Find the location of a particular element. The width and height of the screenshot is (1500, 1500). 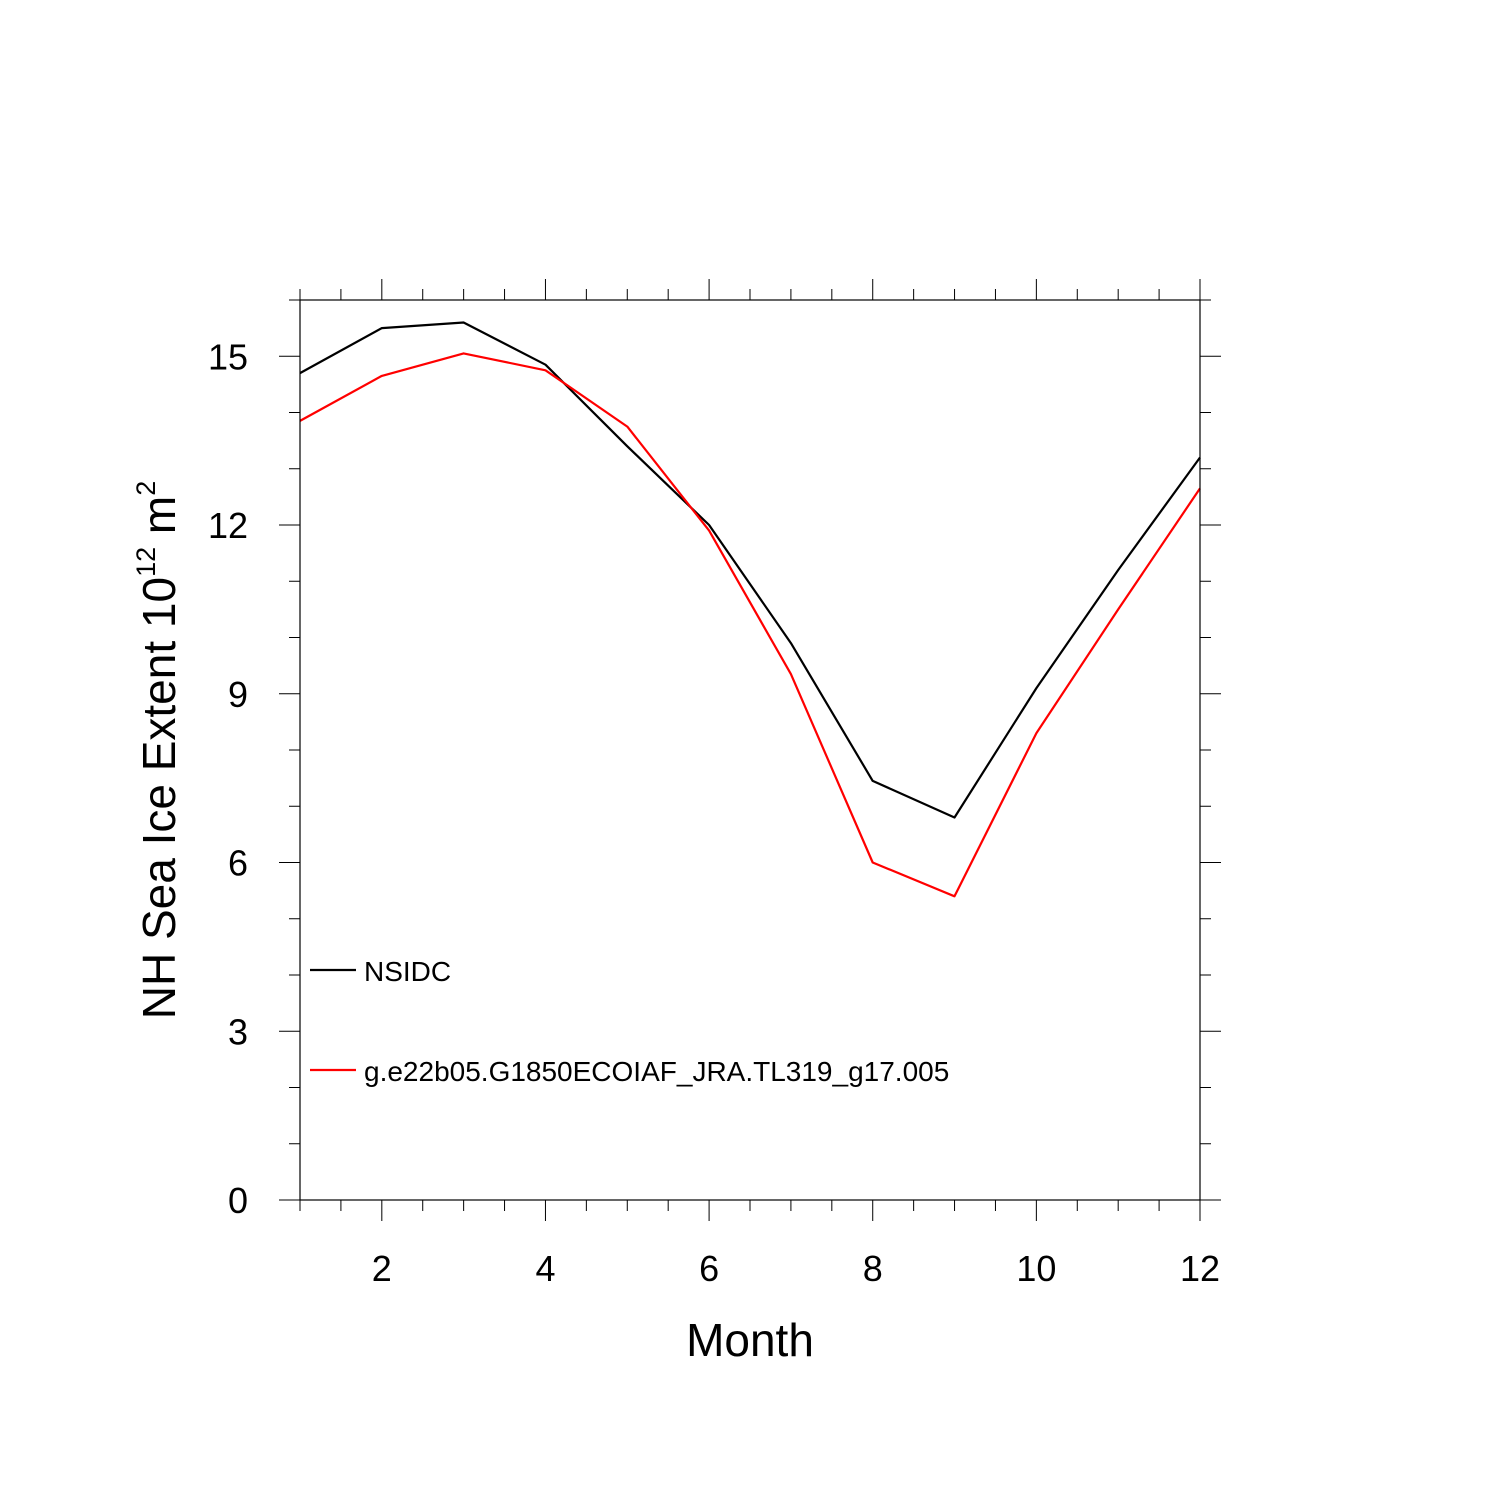

y-axis-label-text: NH Sea Ice Extent 10 is located at coordinates (159, 798).